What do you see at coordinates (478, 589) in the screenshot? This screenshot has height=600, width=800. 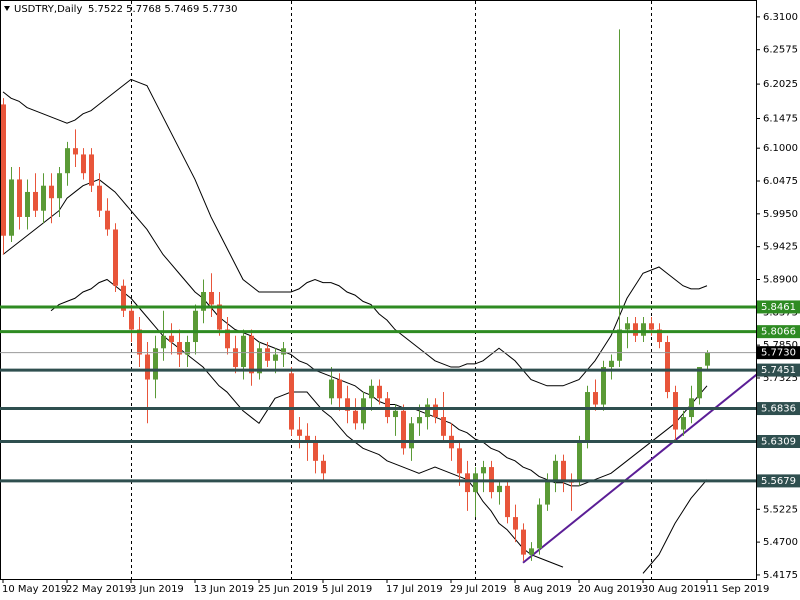 I see `x-tick-label: 29 Jul 2019` at bounding box center [478, 589].